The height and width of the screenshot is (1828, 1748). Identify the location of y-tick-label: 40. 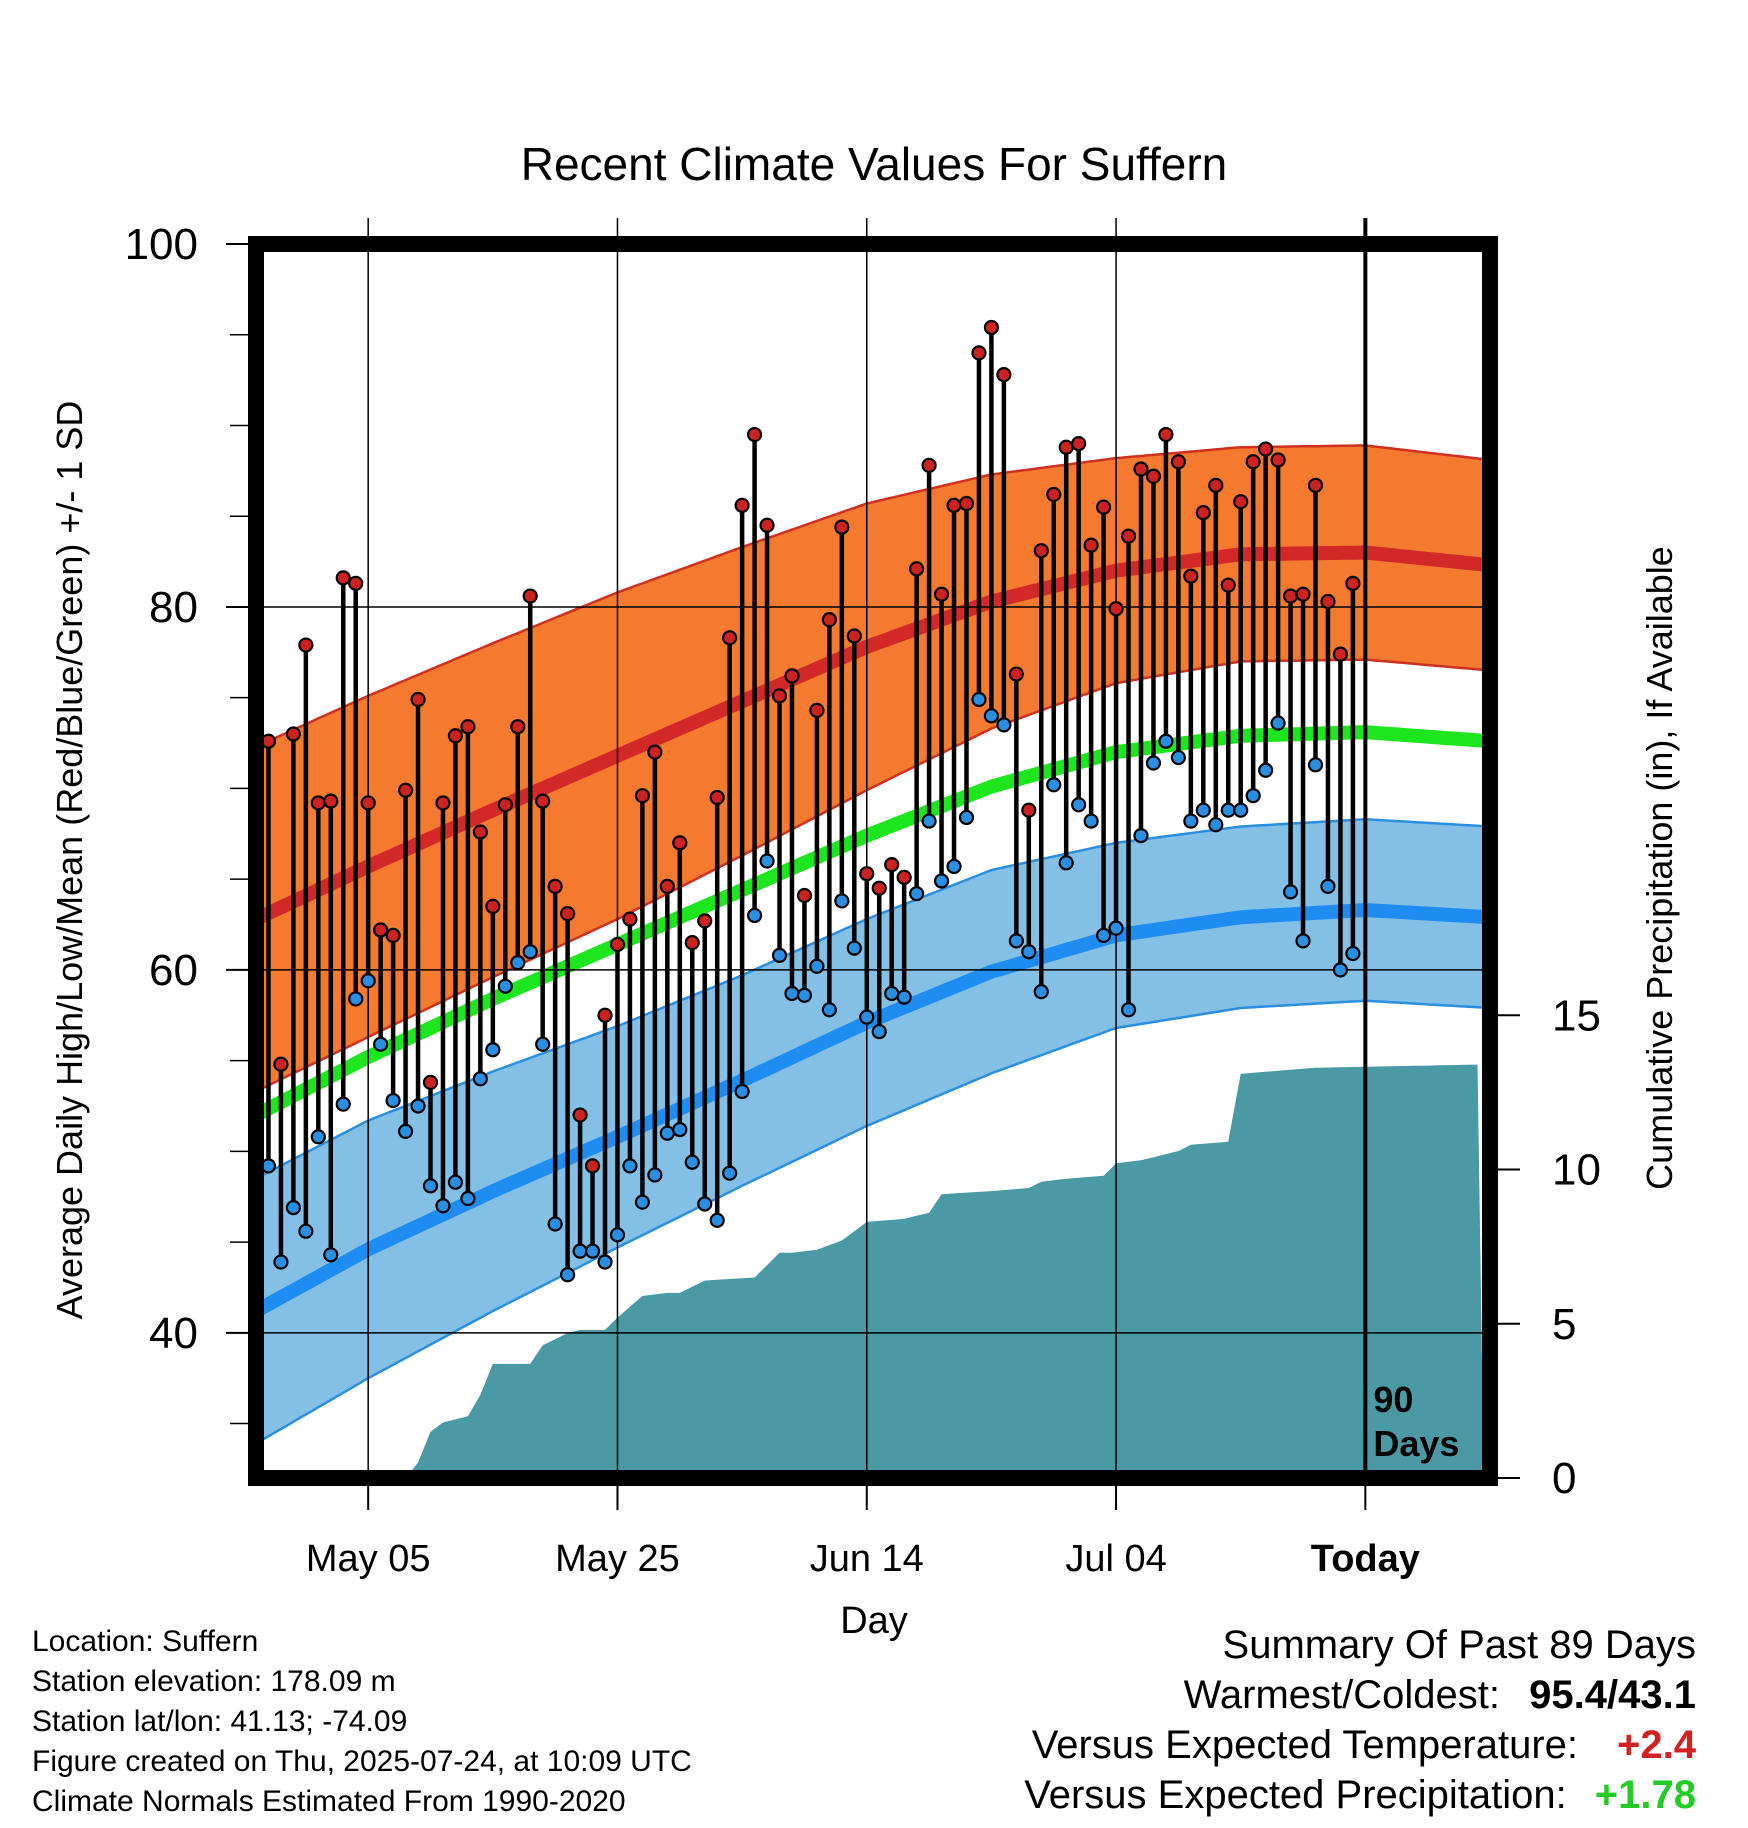
(173, 1333).